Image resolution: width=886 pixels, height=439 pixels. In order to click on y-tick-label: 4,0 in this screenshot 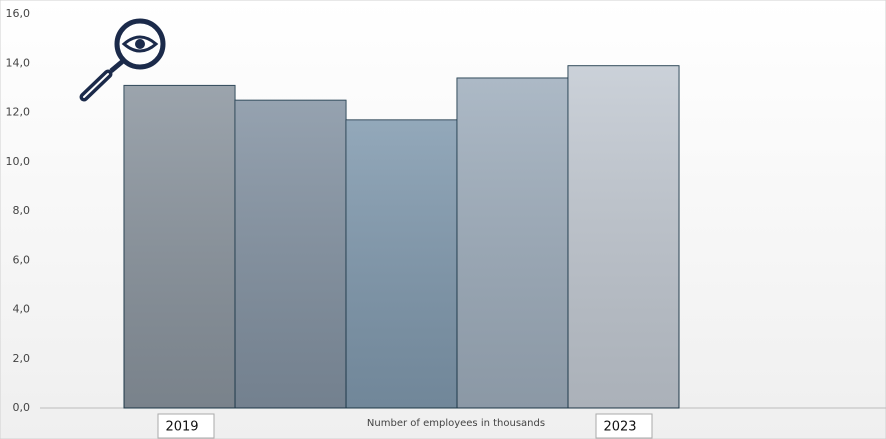, I will do `click(22, 309)`.